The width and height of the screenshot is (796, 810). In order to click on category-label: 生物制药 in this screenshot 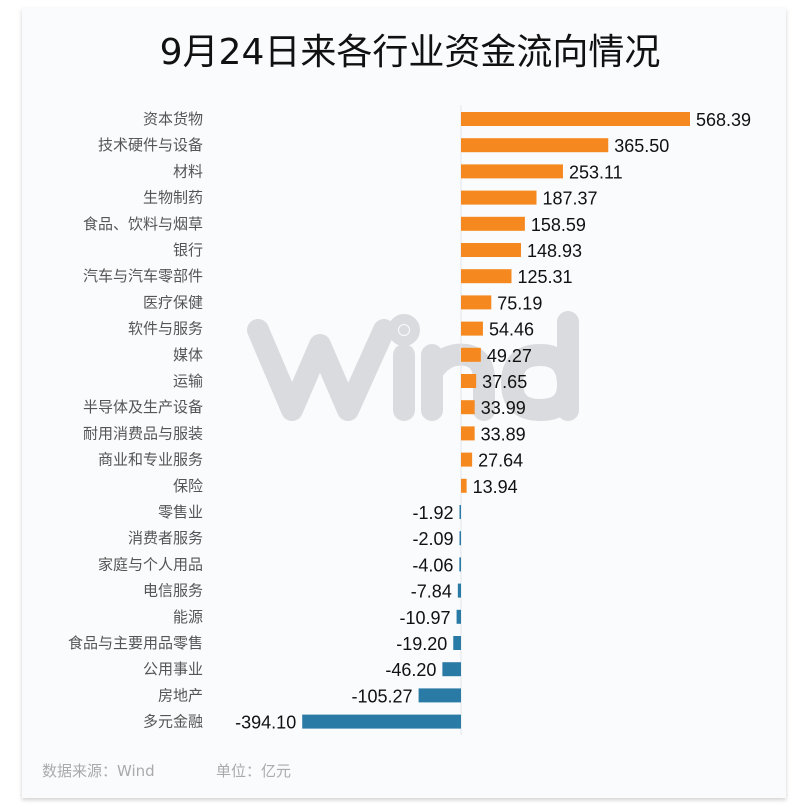, I will do `click(173, 198)`.